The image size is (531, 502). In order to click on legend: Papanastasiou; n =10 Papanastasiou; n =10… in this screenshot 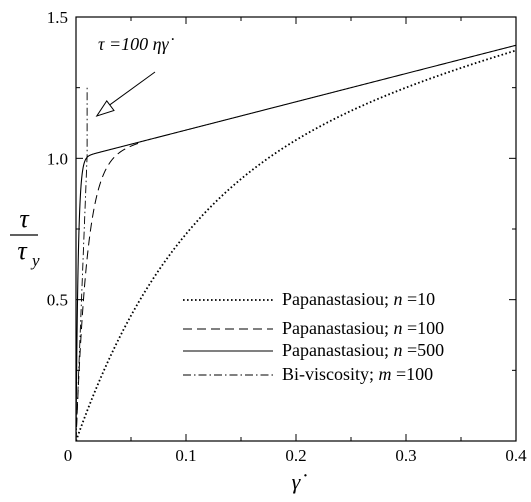, I will do `click(313, 336)`.